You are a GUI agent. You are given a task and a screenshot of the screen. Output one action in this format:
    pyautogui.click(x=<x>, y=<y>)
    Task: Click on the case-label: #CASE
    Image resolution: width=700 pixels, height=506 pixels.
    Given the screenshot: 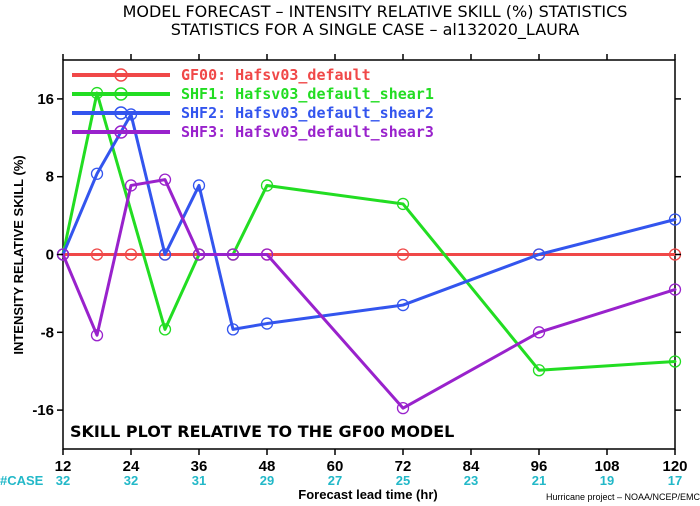 What is the action you would take?
    pyautogui.click(x=22, y=480)
    